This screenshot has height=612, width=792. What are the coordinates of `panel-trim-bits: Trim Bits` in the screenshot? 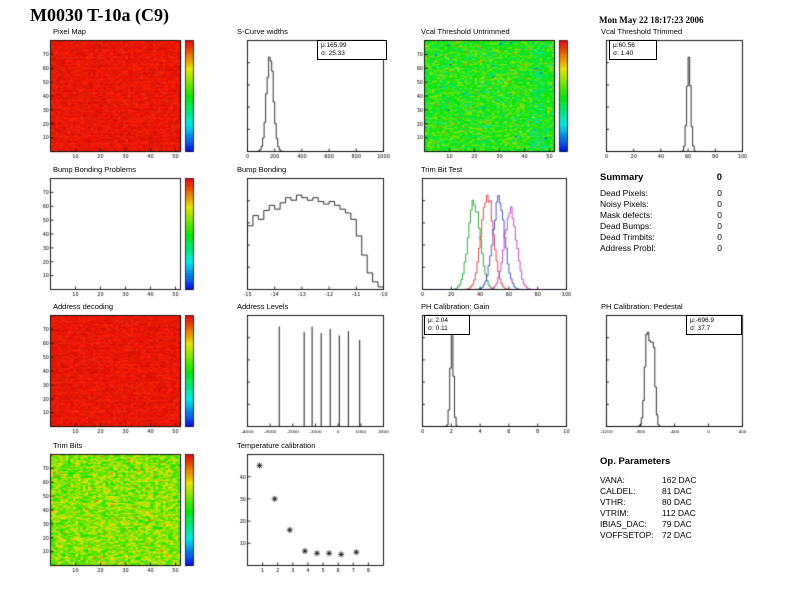 It's located at (117, 509).